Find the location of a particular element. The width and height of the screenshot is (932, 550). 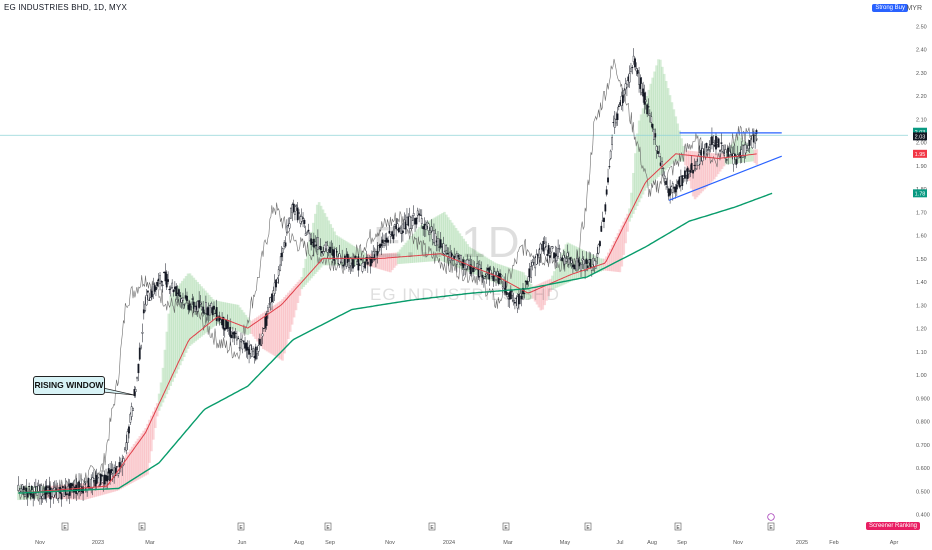

rising-window-callout: RISING WINDOW is located at coordinates (69, 385).